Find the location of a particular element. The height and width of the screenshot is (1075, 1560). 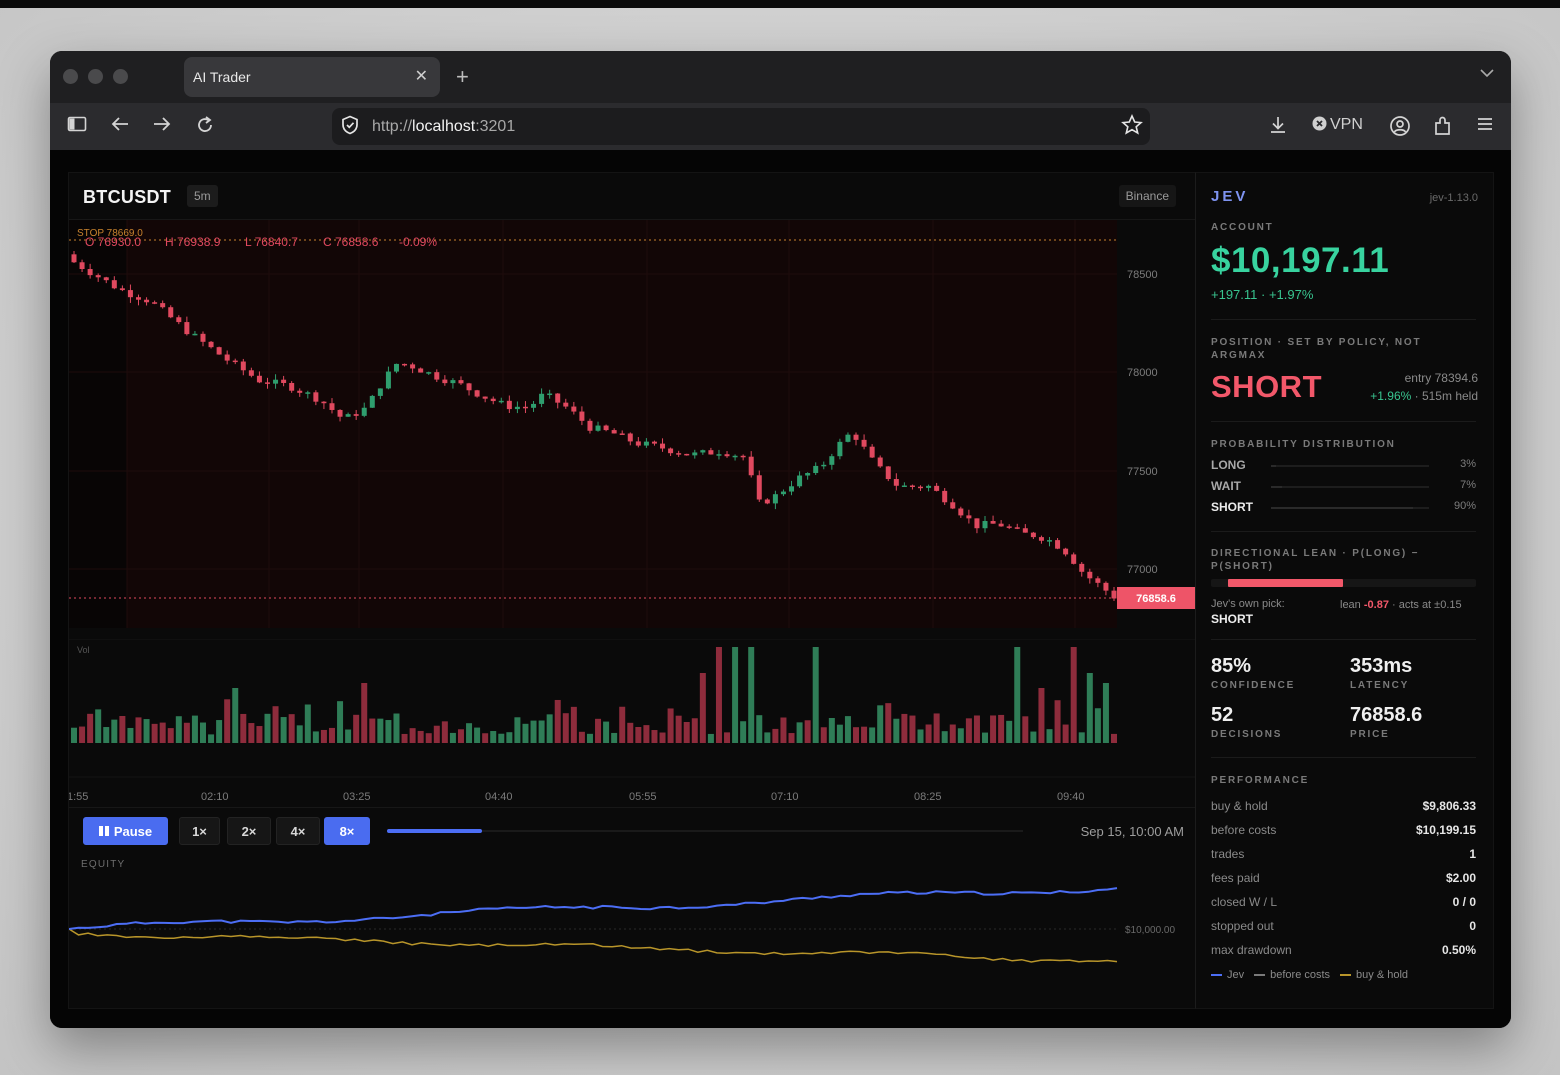

tab-close-icon: ✕ is located at coordinates (421, 76).